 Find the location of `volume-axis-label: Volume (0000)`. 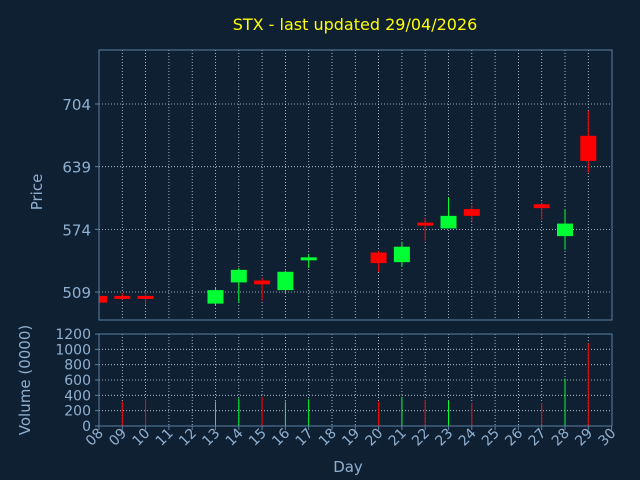

volume-axis-label: Volume (0000) is located at coordinates (25, 380).